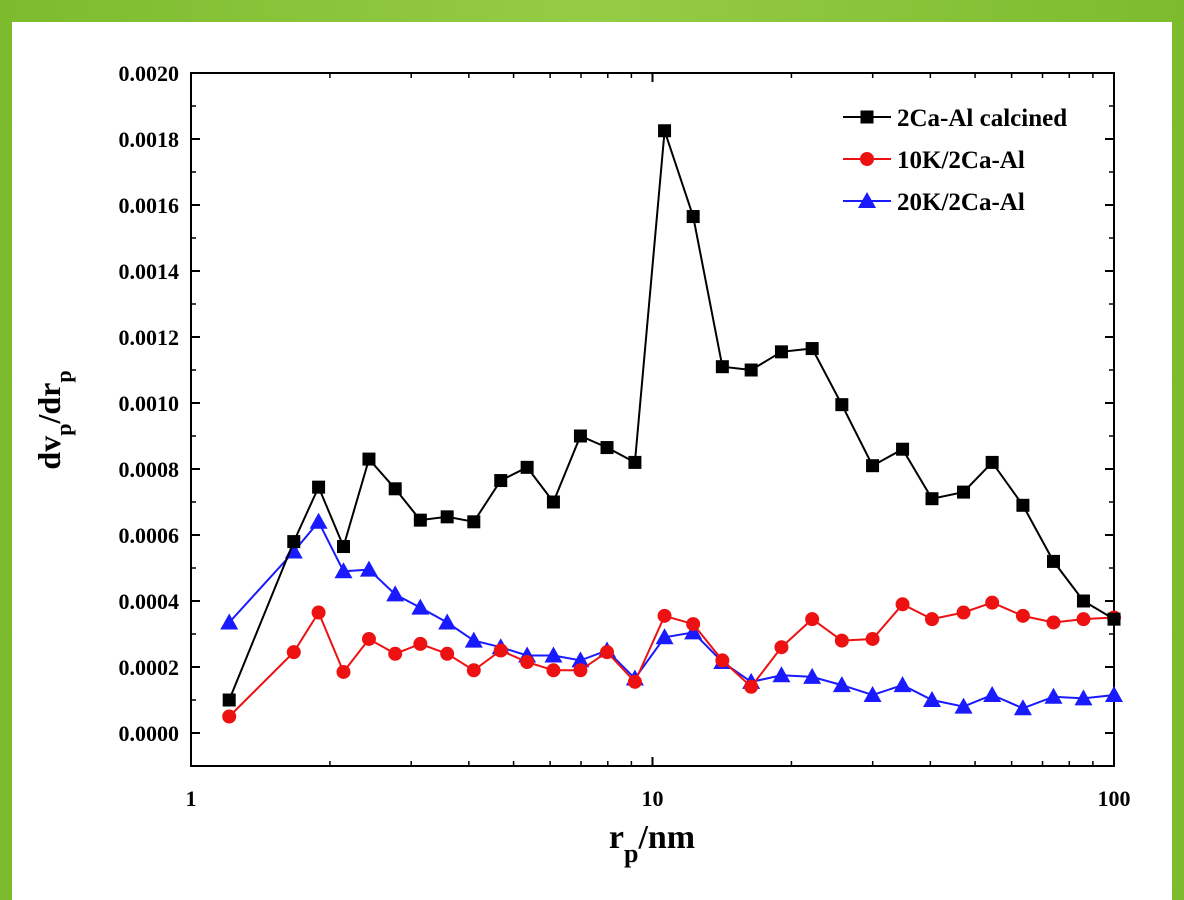 Image resolution: width=1184 pixels, height=900 pixels. What do you see at coordinates (653, 798) in the screenshot?
I see `x-tick-label: 10` at bounding box center [653, 798].